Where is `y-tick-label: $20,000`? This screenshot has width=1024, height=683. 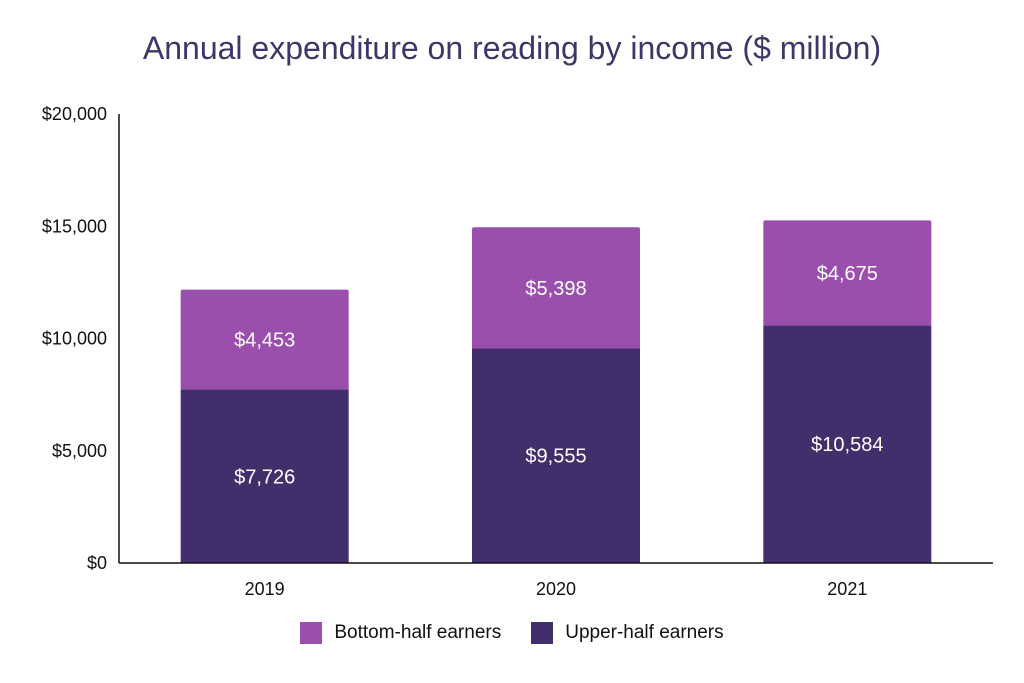
y-tick-label: $20,000 is located at coordinates (74, 114).